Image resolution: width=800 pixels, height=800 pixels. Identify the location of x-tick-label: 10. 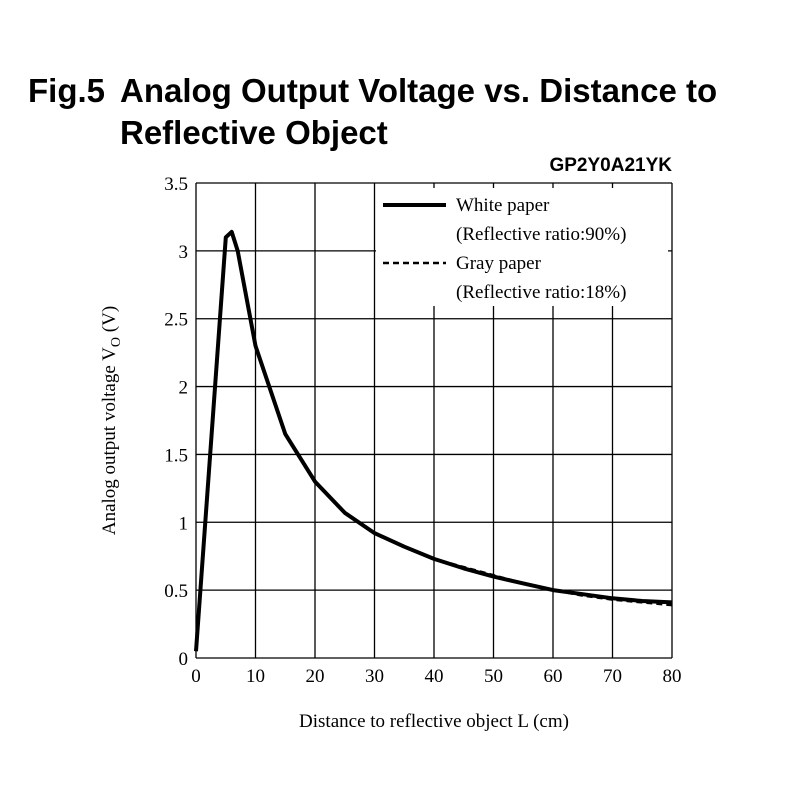
(255, 676).